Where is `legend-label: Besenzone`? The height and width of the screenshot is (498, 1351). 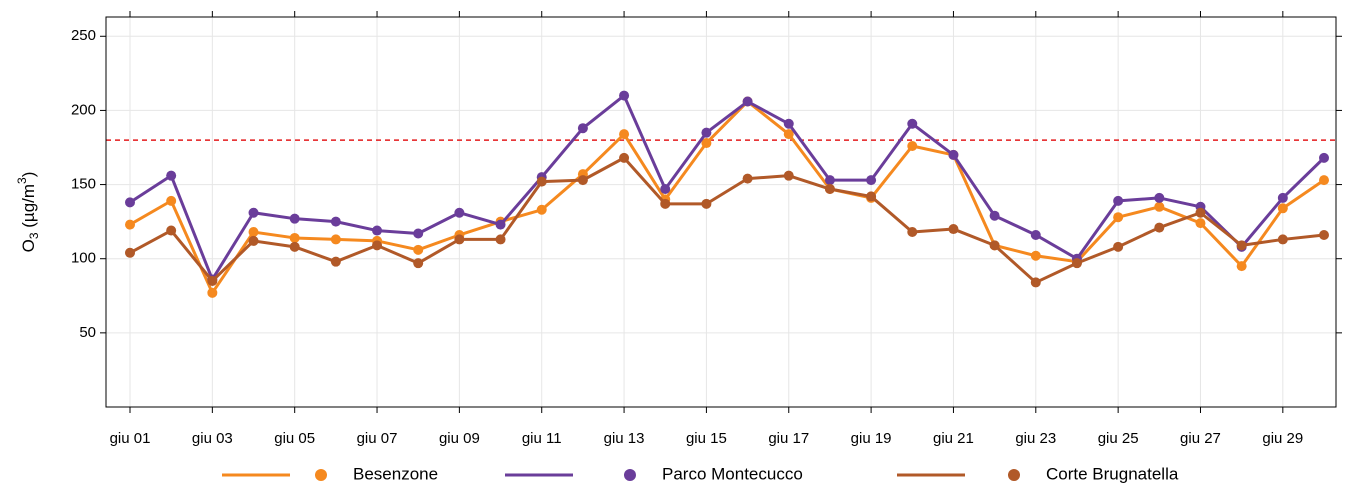 legend-label: Besenzone is located at coordinates (395, 473).